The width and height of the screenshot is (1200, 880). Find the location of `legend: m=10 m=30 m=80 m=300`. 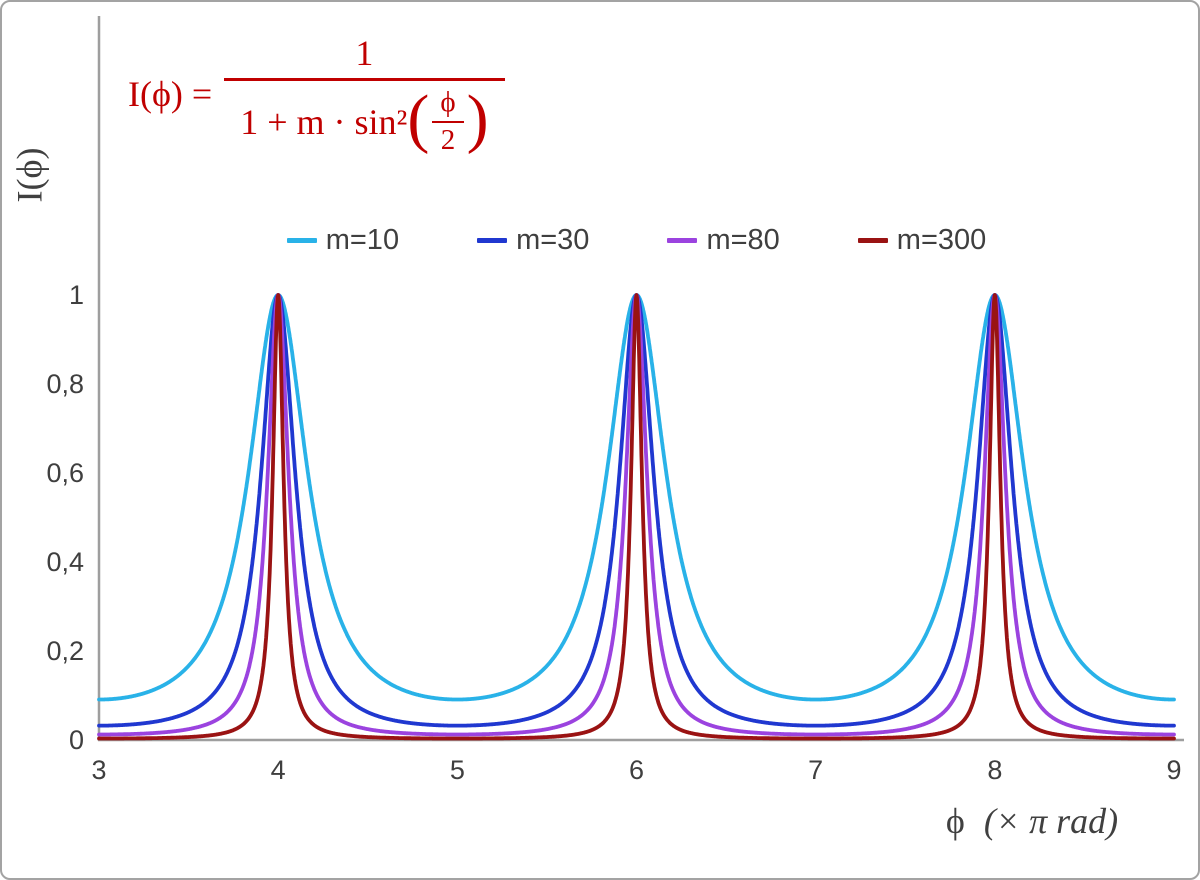

legend: m=10 m=30 m=80 m=300 is located at coordinates (636, 240).